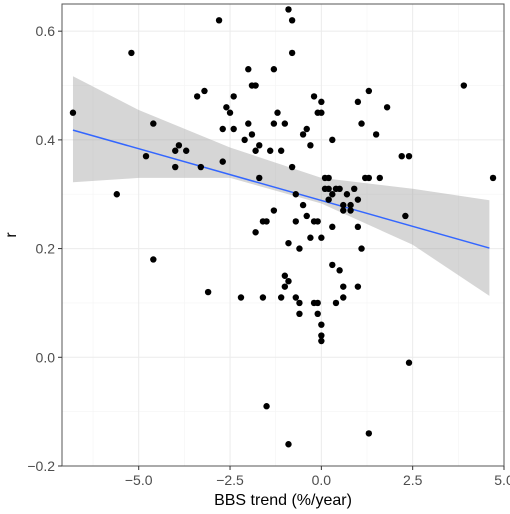  I want to click on y-axis-ticks: −0.2 0.0 0.2 0.4 0.6, so click(44, 248).